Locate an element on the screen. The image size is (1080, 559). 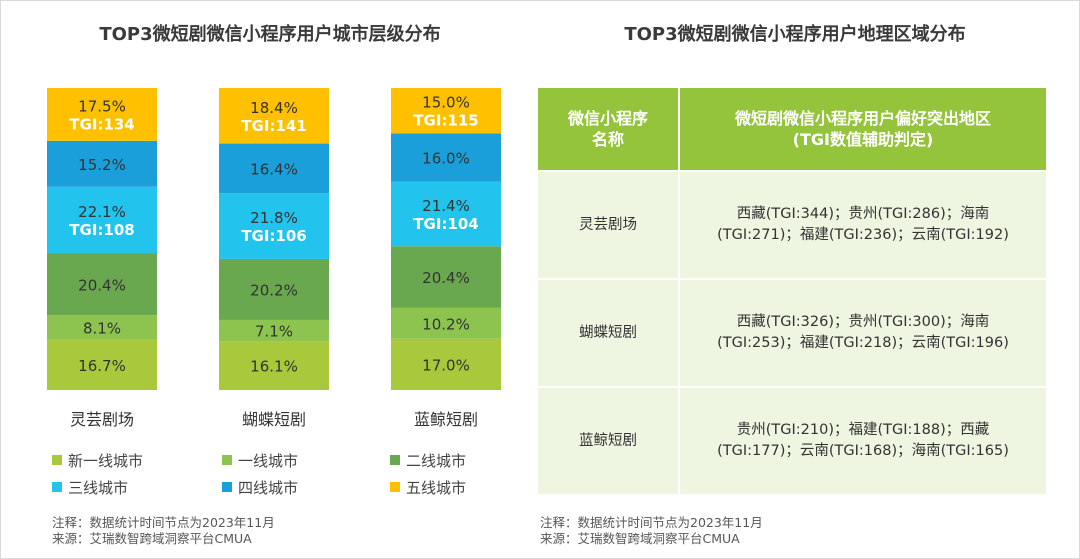
bar-value-label: 16.0% is located at coordinates (446, 158).